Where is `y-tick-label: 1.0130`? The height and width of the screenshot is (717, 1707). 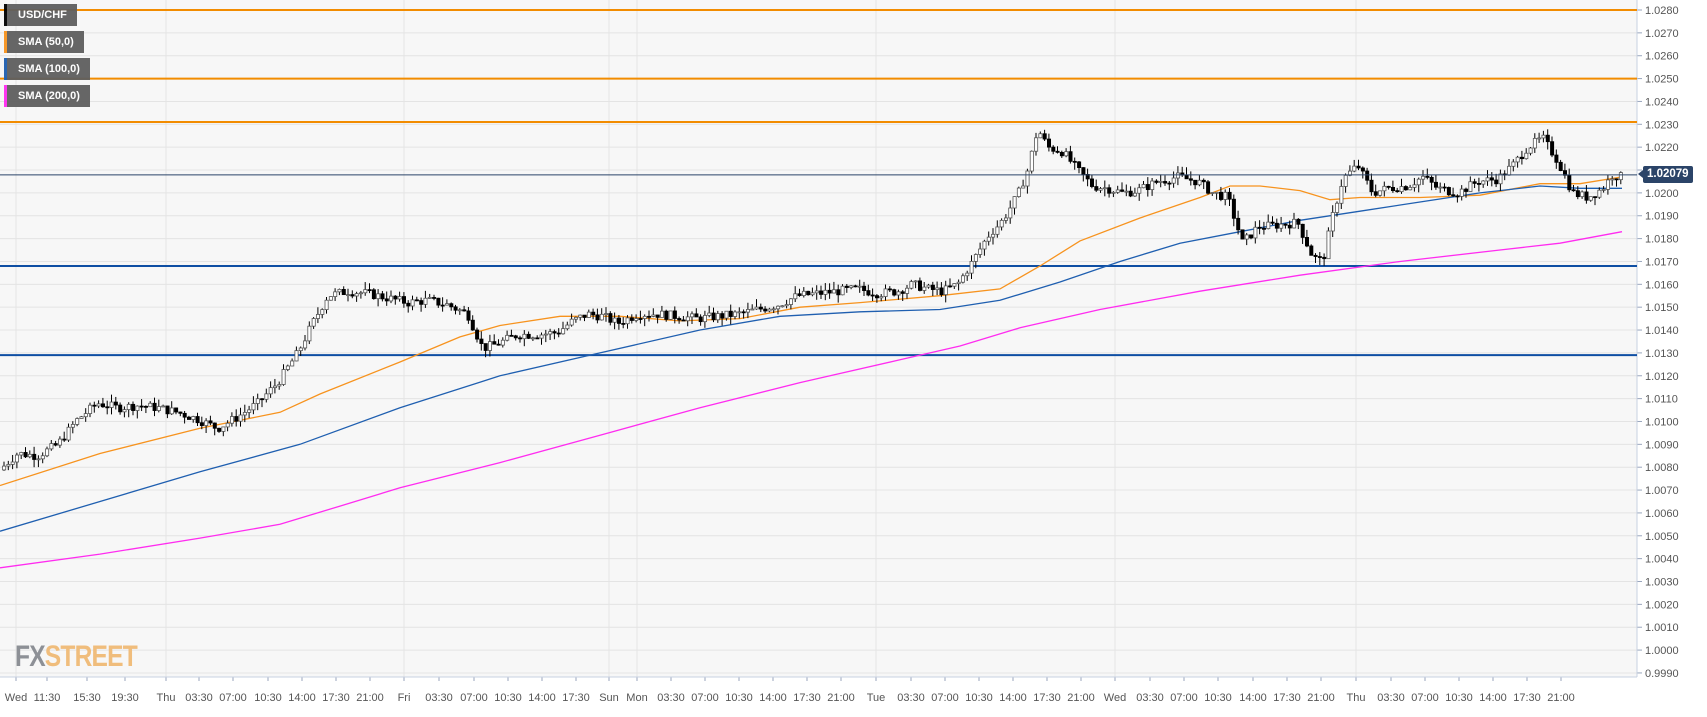
y-tick-label: 1.0130 is located at coordinates (1662, 354).